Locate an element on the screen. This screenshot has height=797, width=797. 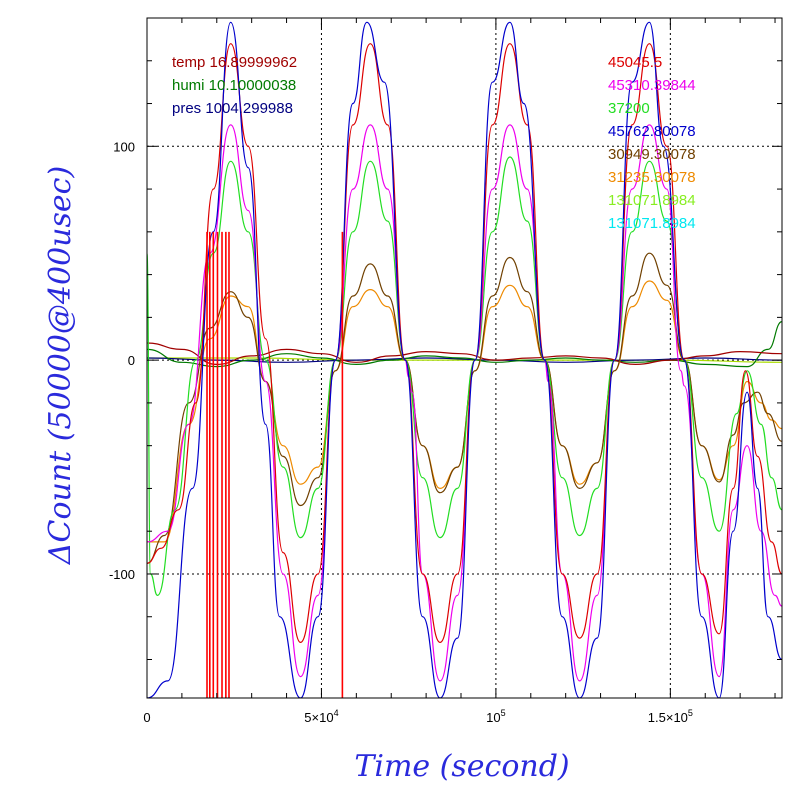
legend-entry-right: 45762.80078 is located at coordinates (652, 131).